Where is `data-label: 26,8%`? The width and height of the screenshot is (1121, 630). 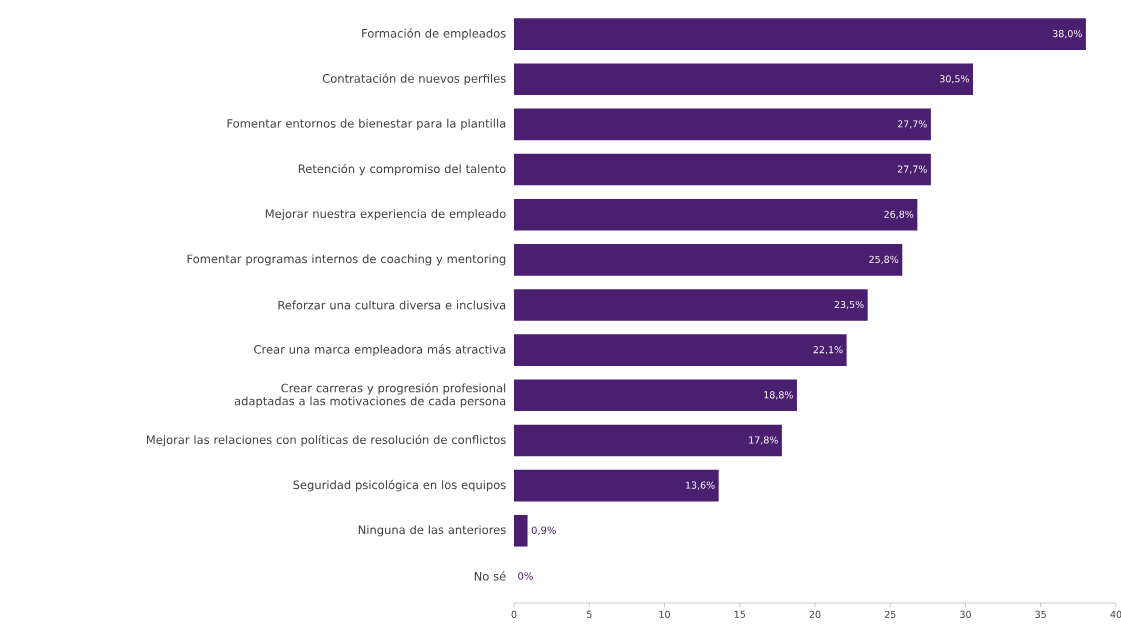 data-label: 26,8% is located at coordinates (899, 214).